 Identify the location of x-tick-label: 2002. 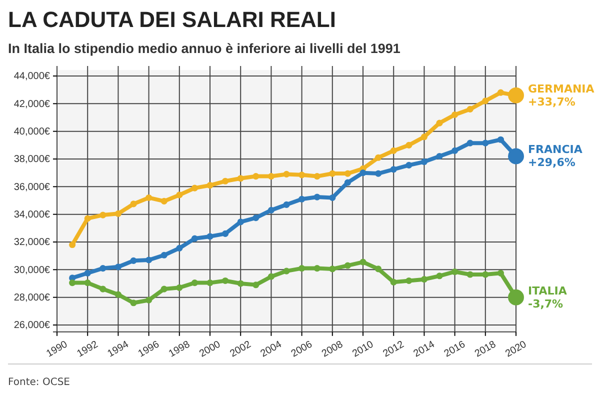
(241, 349).